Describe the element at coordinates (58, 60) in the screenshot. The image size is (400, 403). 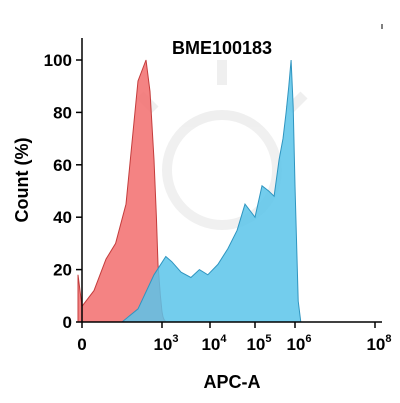
I see `y-tick-label: 100` at that location.